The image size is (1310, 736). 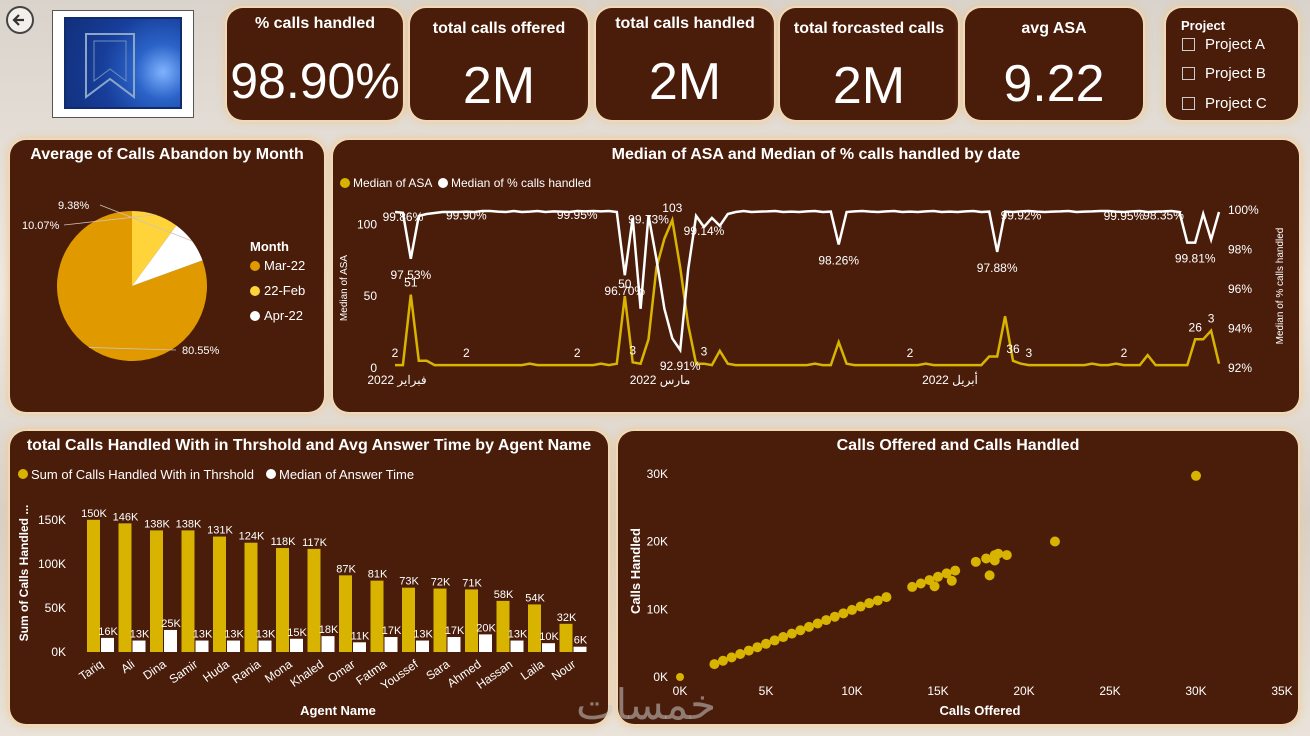 I want to click on x-tick-label: Samir, so click(x=184, y=671).